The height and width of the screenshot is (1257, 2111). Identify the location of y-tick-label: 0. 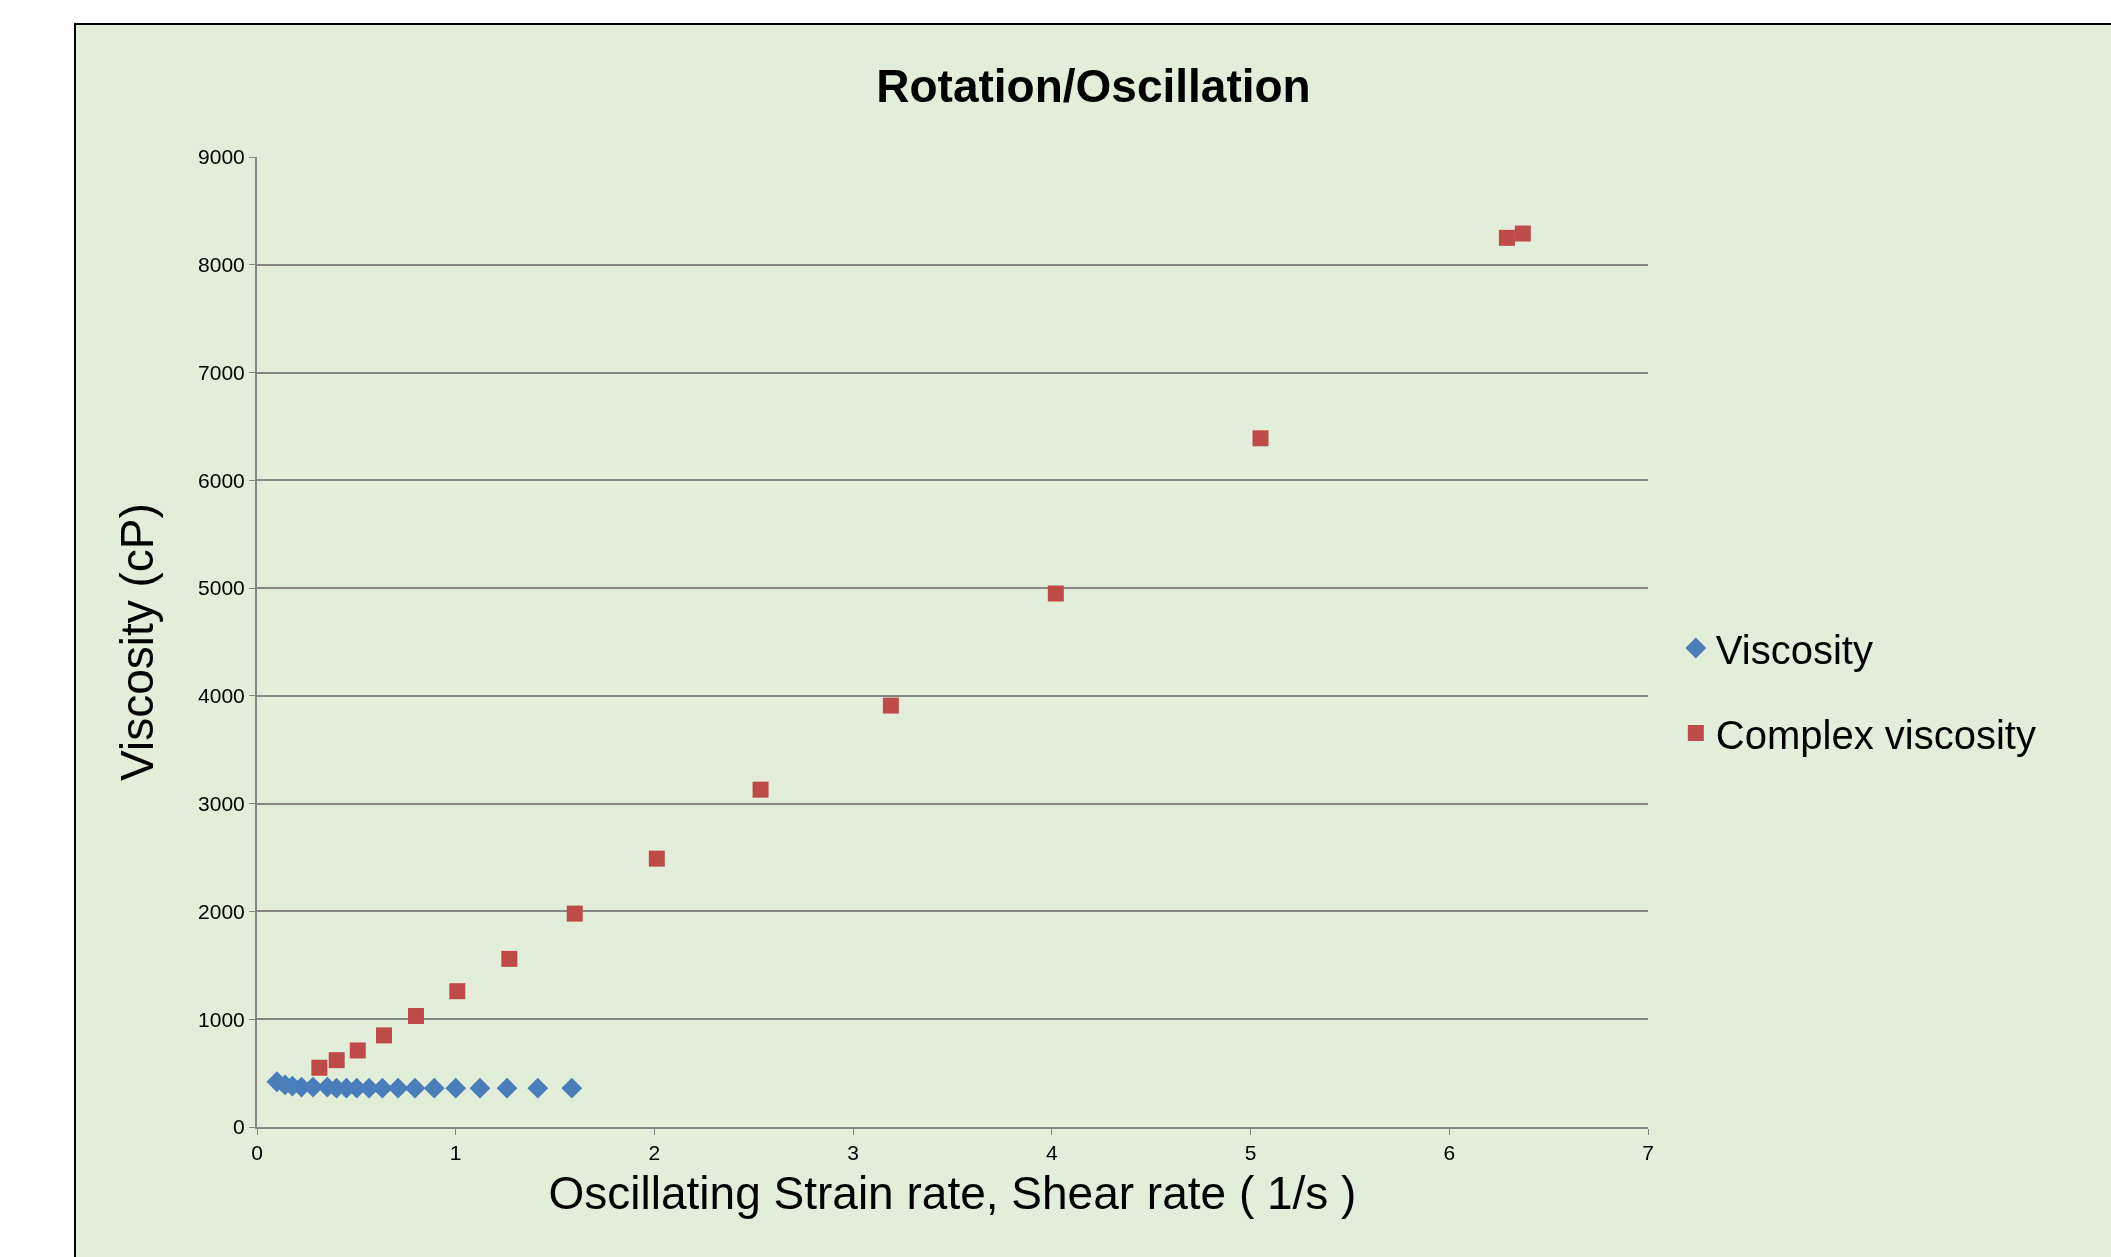
(239, 1127).